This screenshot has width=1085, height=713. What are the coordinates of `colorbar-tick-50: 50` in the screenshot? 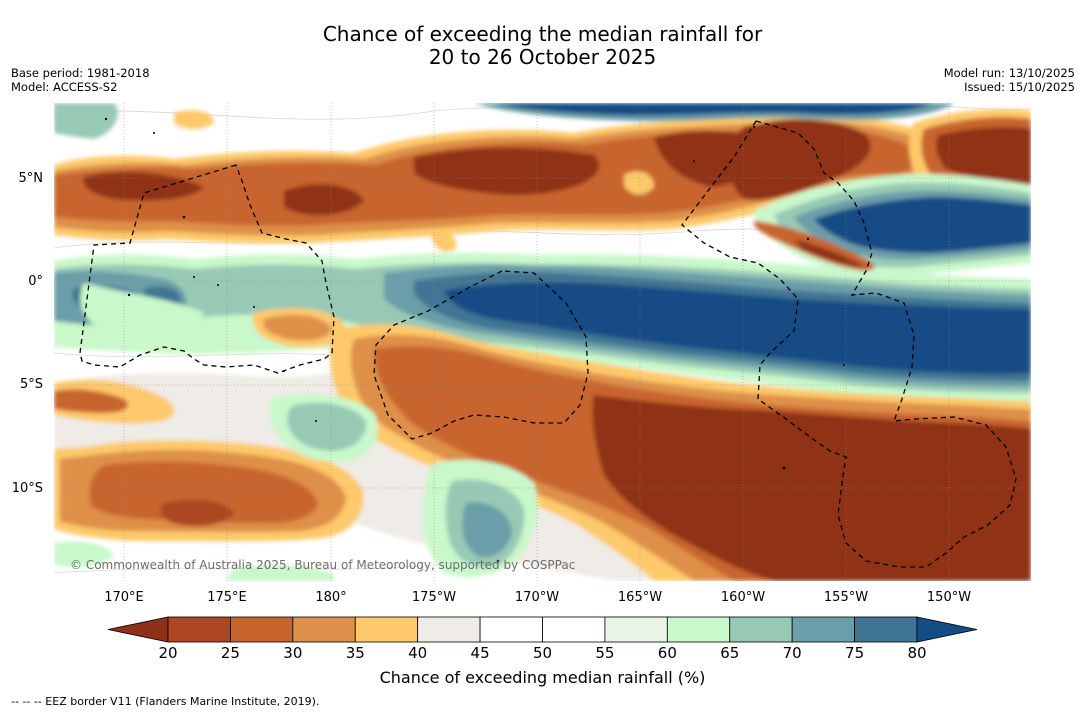 It's located at (542, 653).